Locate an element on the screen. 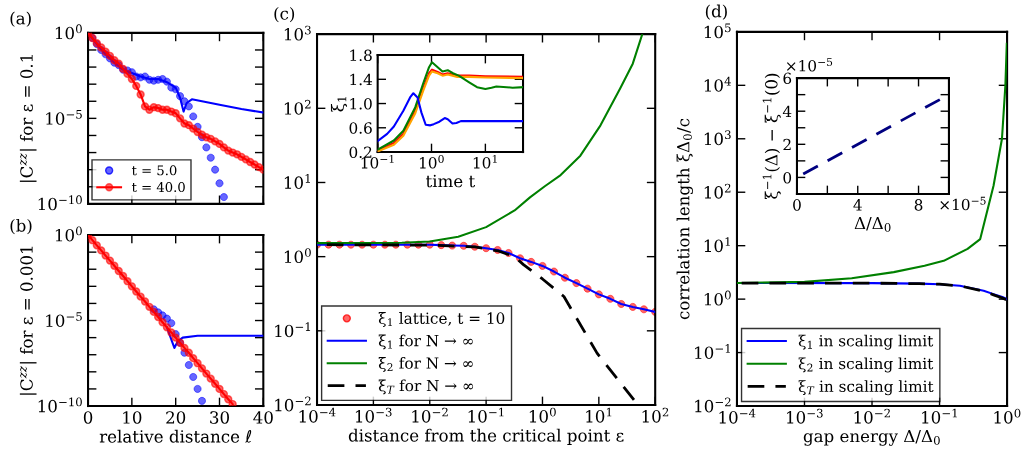 The height and width of the screenshot is (473, 1031). legend-label: t = 40.0 is located at coordinates (158, 187).